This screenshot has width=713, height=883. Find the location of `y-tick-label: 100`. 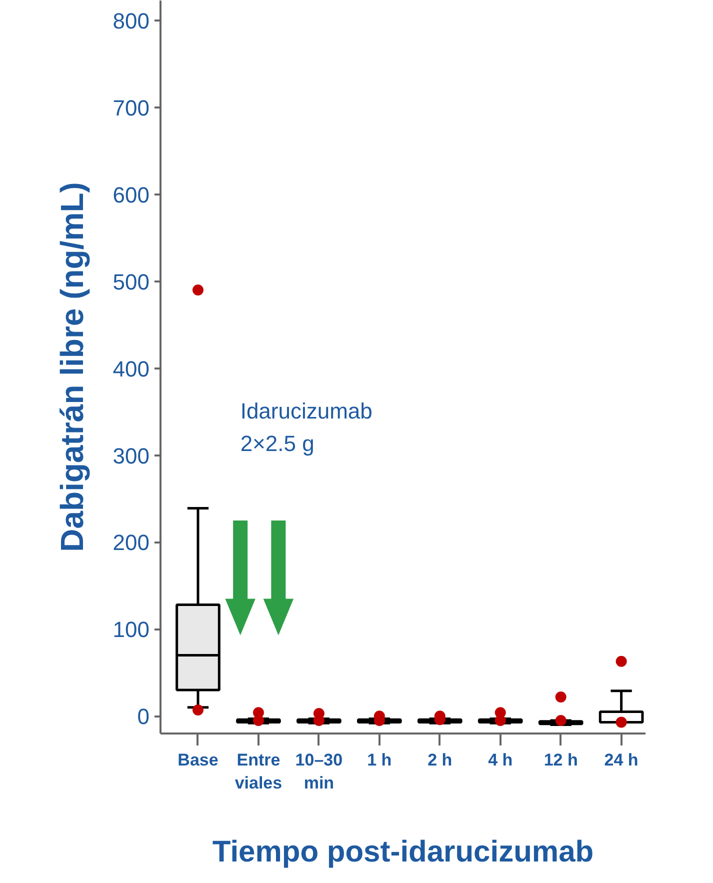

y-tick-label: 100 is located at coordinates (131, 629).